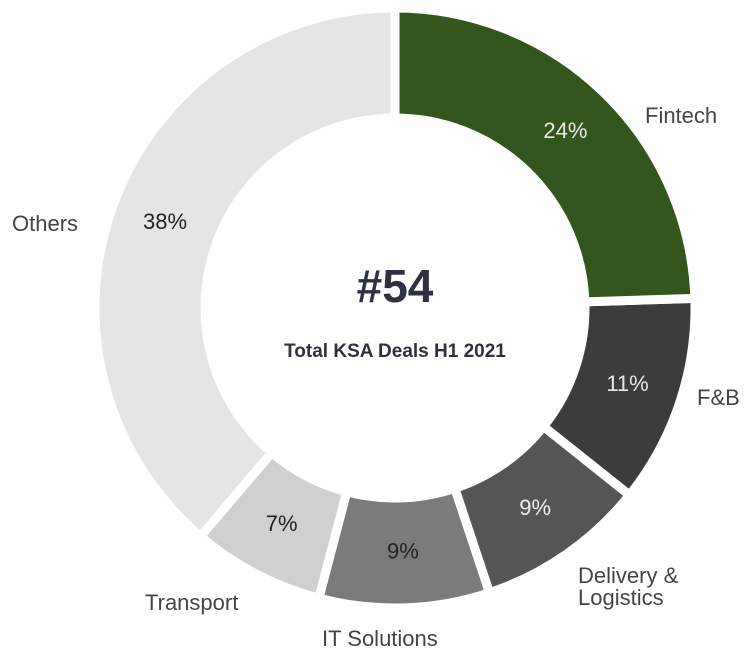 Image resolution: width=745 pixels, height=655 pixels. What do you see at coordinates (565, 130) in the screenshot?
I see `value-label: 24%` at bounding box center [565, 130].